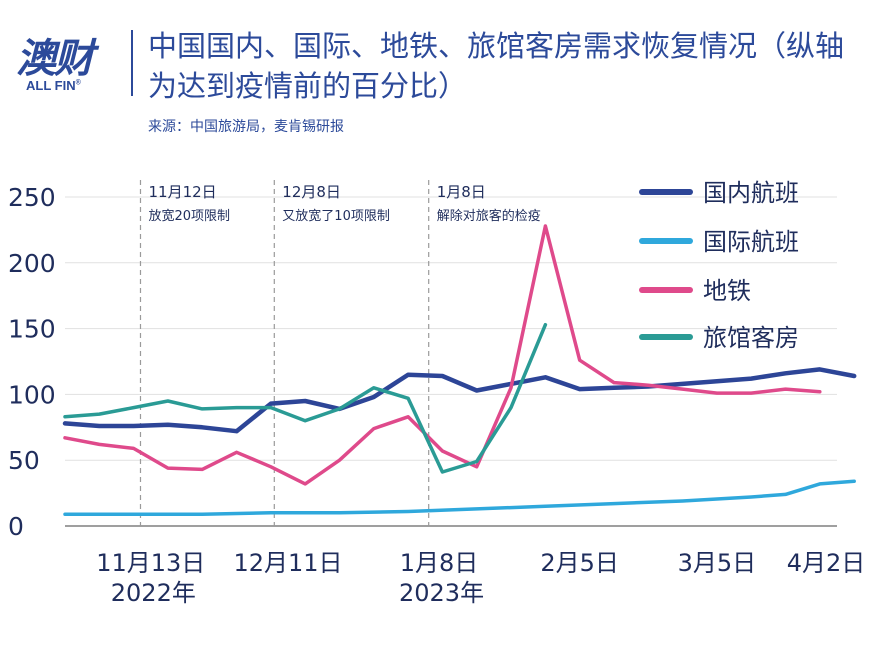  I want to click on x-tick-label: 4月2日, so click(826, 563).